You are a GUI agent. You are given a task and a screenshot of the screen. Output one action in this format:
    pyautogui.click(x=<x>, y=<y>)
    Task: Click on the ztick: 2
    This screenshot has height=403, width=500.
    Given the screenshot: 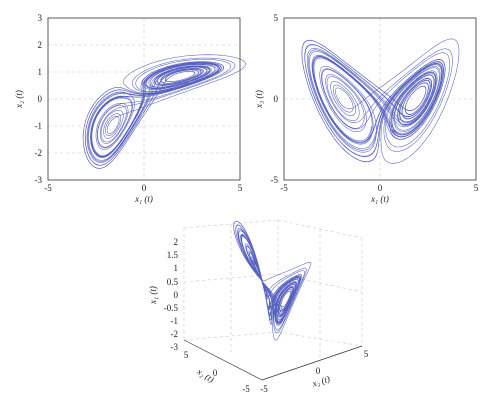 What is the action you would take?
    pyautogui.click(x=176, y=242)
    